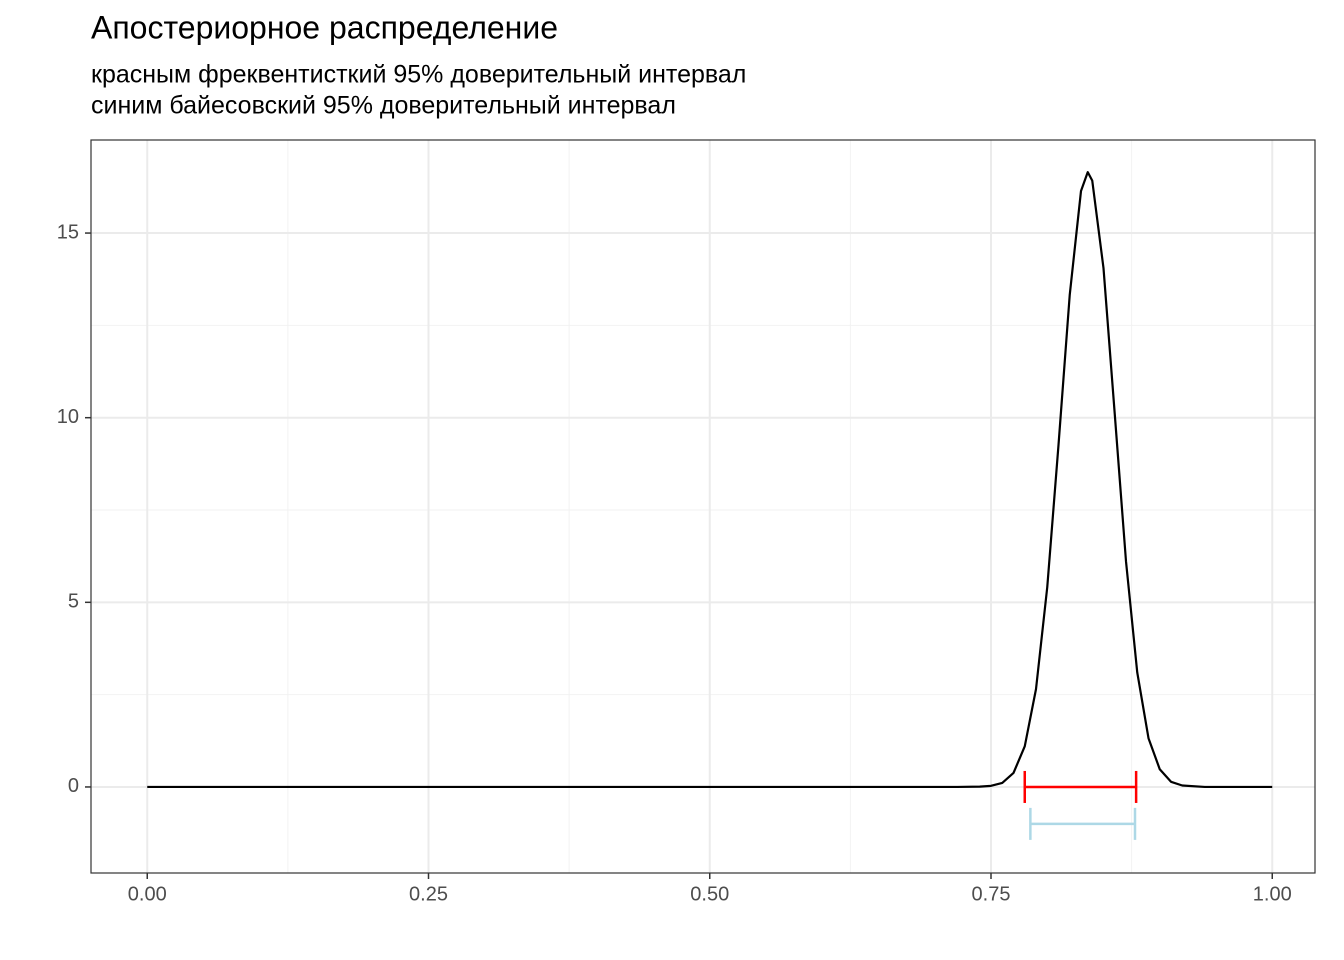  Describe the element at coordinates (428, 894) in the screenshot. I see `x-tick-label: 0.25` at that location.